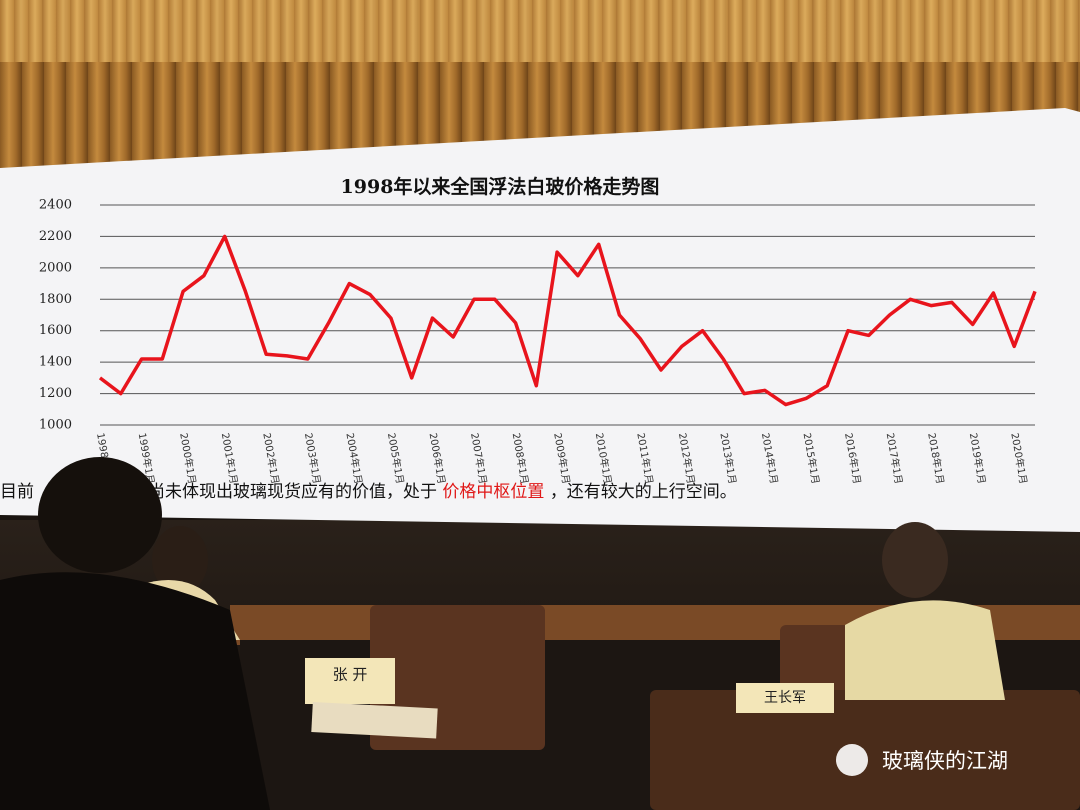 Image resolution: width=1080 pixels, height=810 pixels. What do you see at coordinates (17, 492) in the screenshot?
I see `caption-lead: 目前` at bounding box center [17, 492].